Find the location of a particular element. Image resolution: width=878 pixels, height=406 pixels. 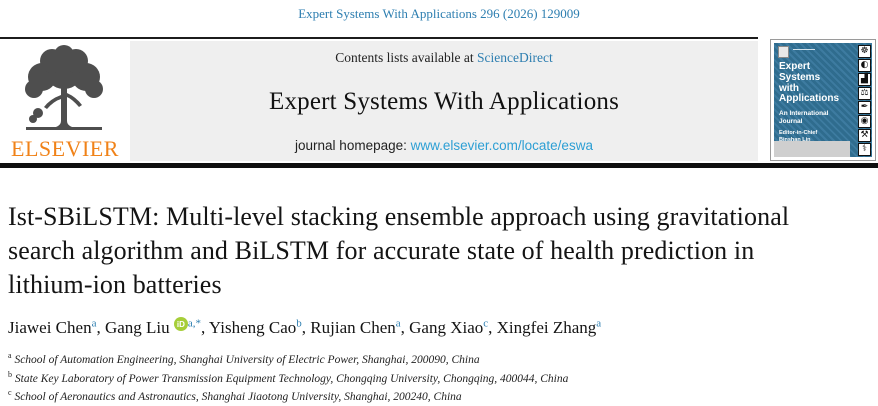

contents-prefix: Contents lists available at is located at coordinates (406, 57).